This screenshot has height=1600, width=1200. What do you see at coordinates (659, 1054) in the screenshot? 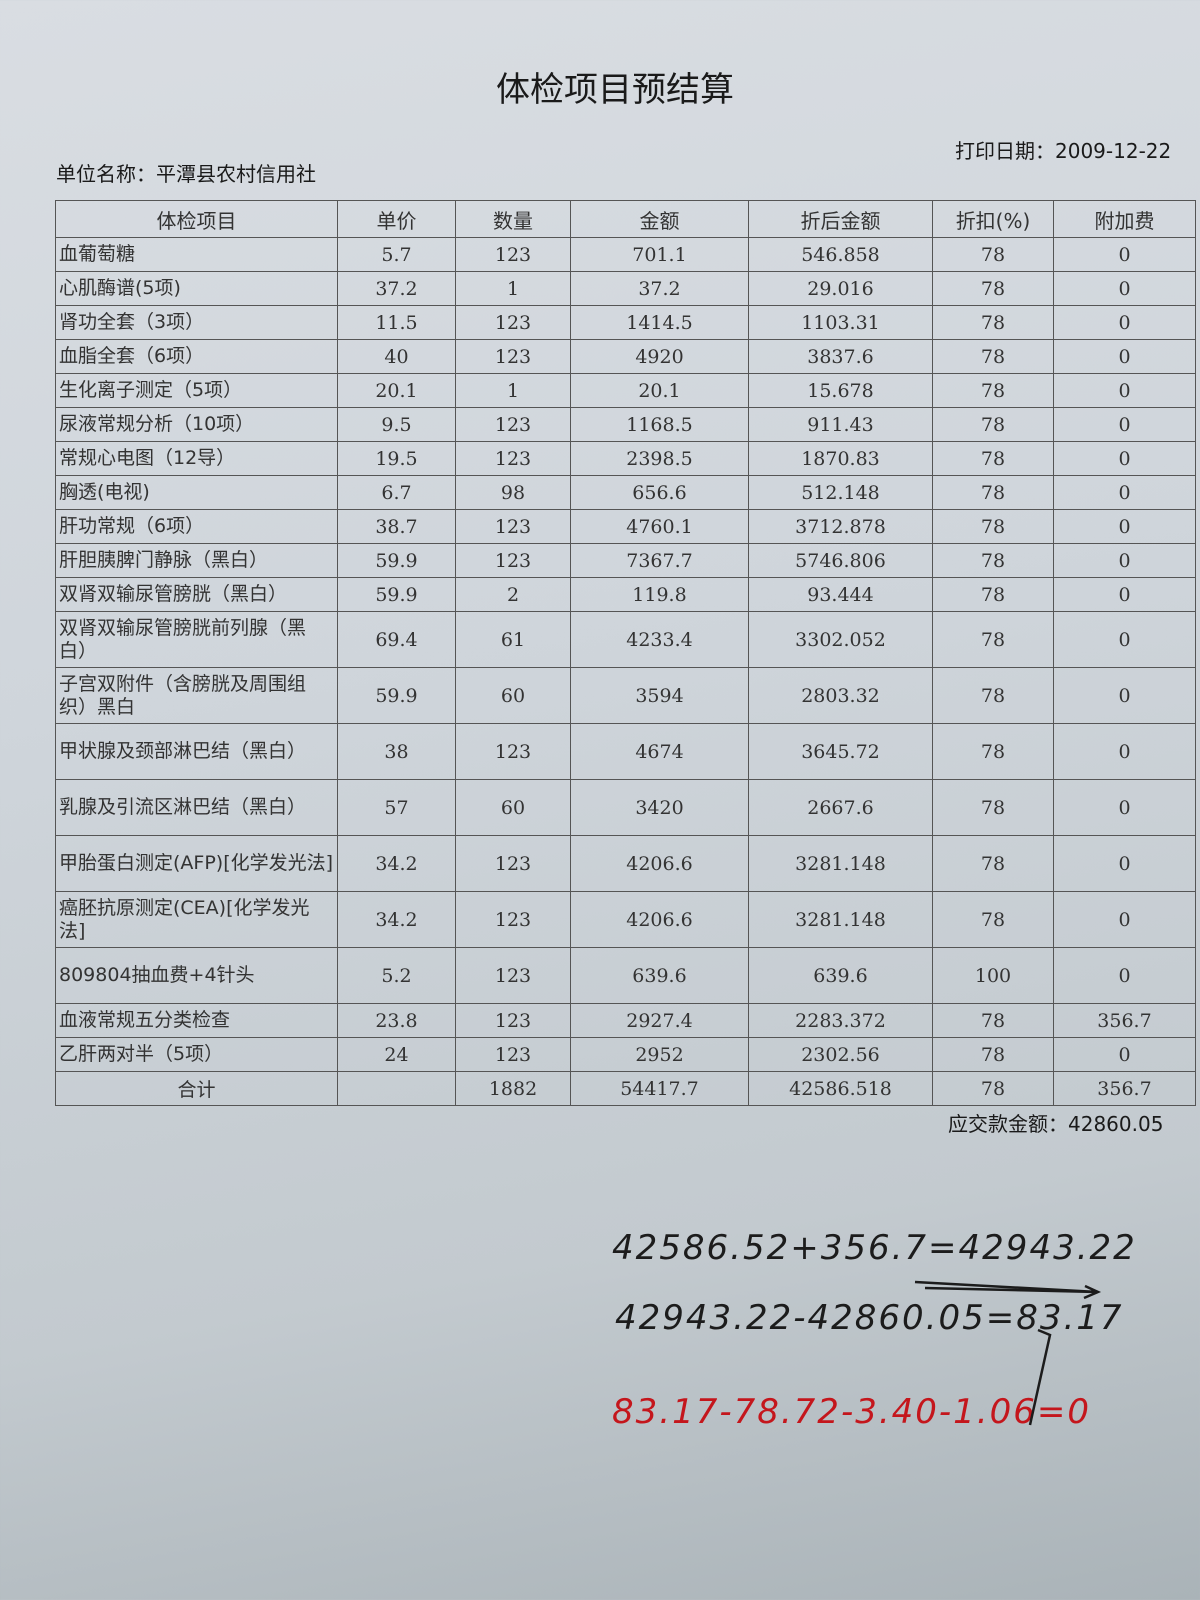
I see `table-cell: 2952` at bounding box center [659, 1054].